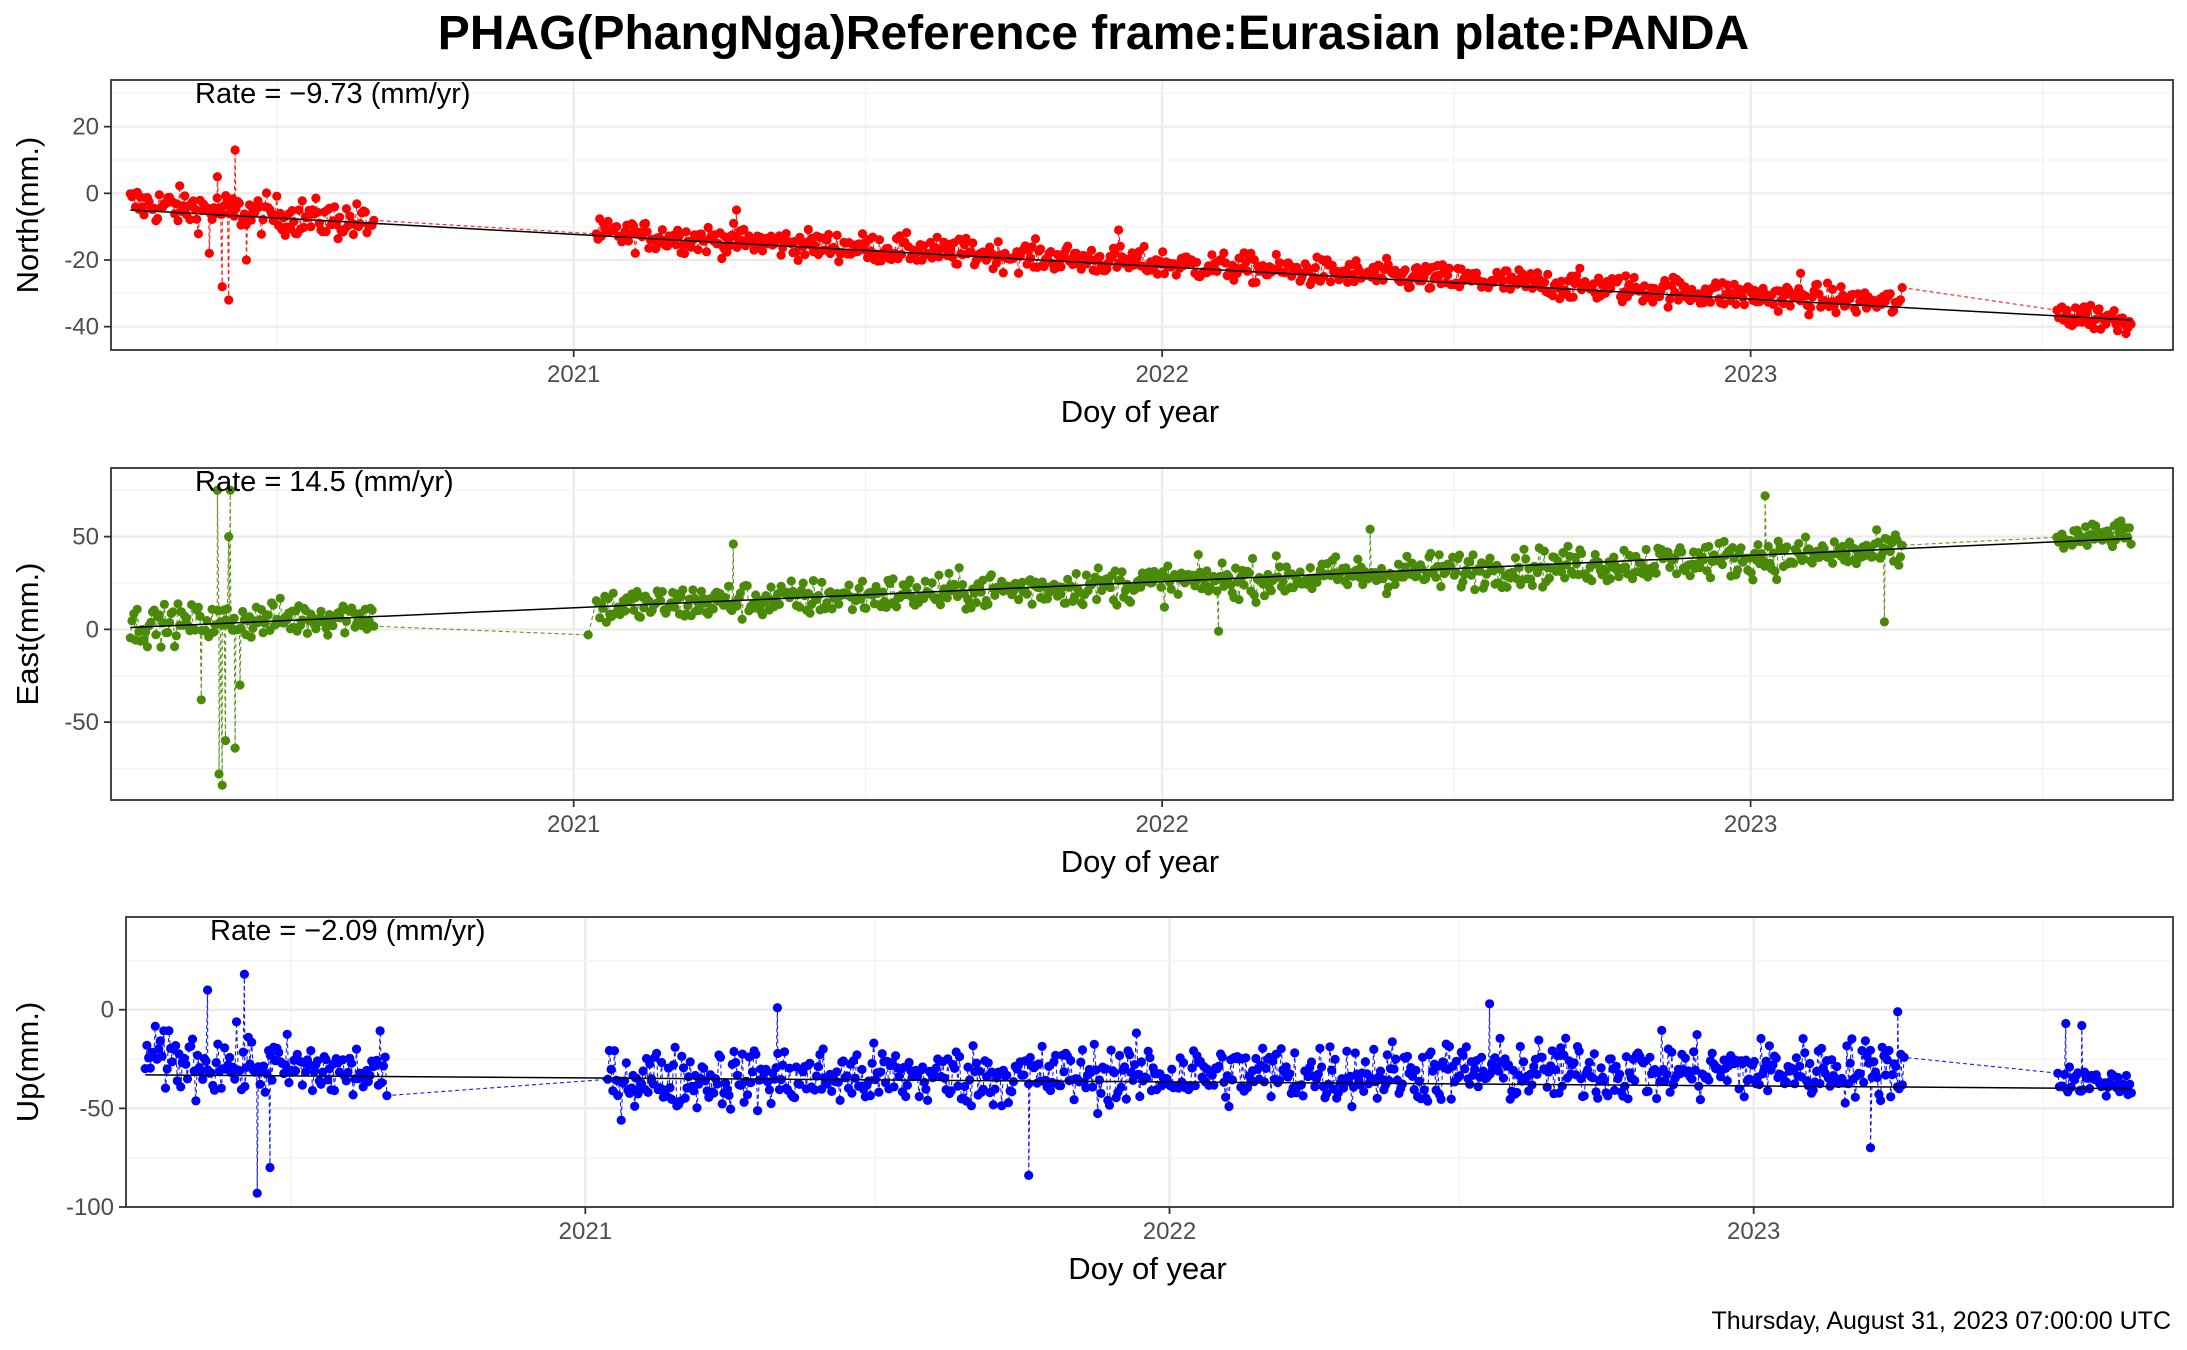  I want to click on x-tick-label: 2023, so click(1753, 1231).